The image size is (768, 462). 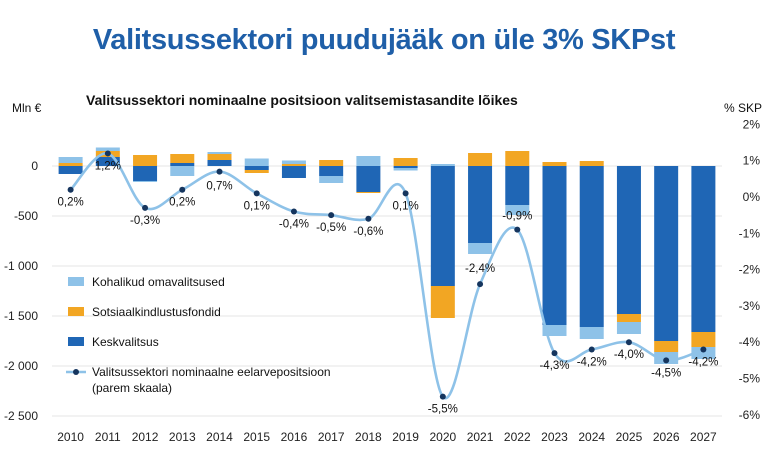 I want to click on x-tick-label: 2019, so click(x=405, y=437).